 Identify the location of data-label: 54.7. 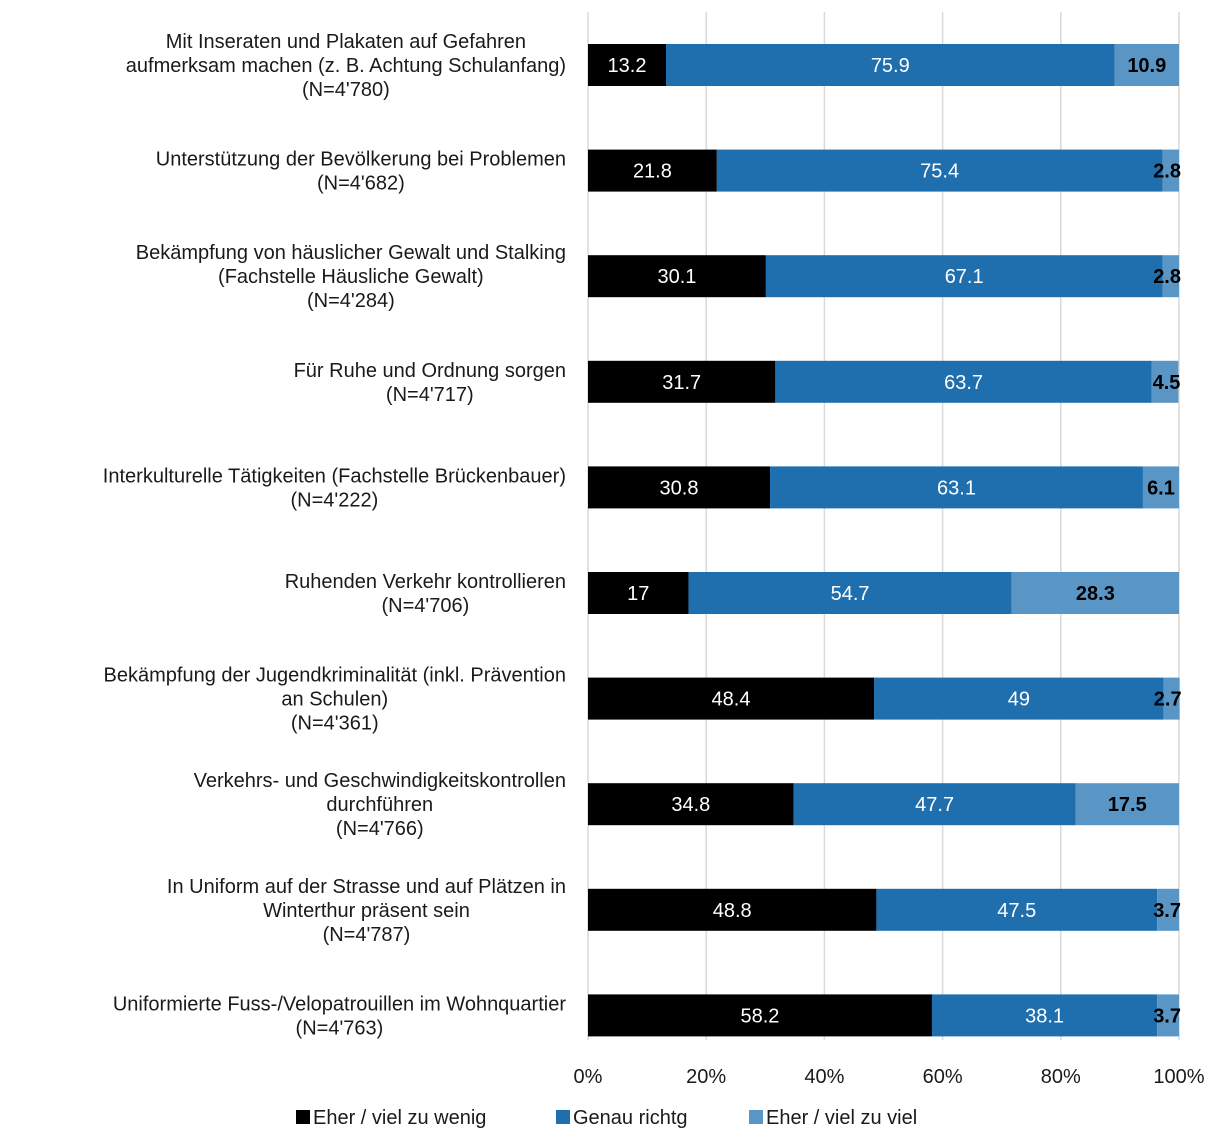
(850, 594).